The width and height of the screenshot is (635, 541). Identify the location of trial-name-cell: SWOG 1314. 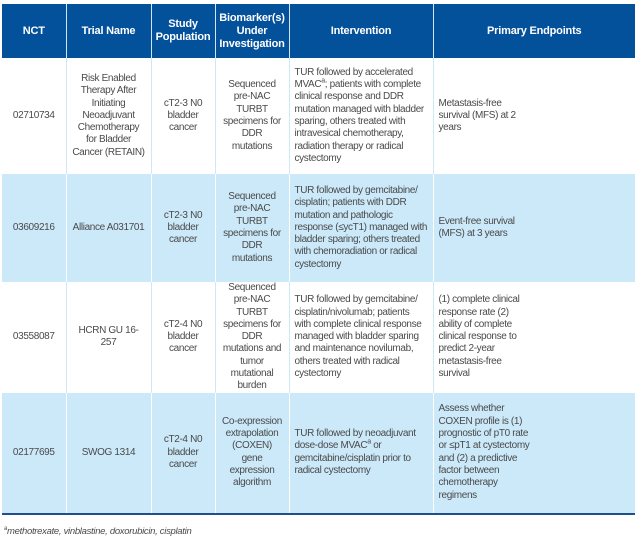
(108, 453).